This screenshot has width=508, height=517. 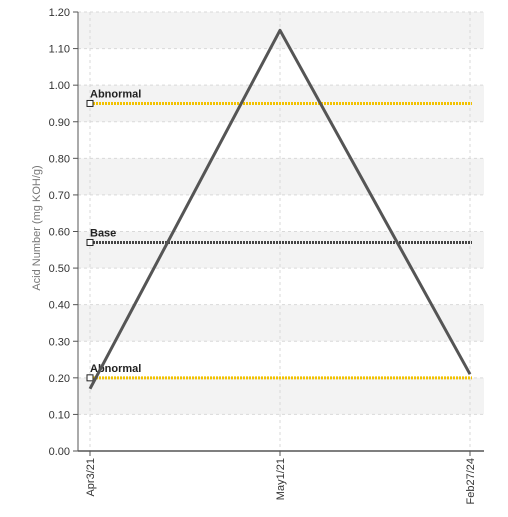 I want to click on y-tick-label: 0.40, so click(x=59, y=306).